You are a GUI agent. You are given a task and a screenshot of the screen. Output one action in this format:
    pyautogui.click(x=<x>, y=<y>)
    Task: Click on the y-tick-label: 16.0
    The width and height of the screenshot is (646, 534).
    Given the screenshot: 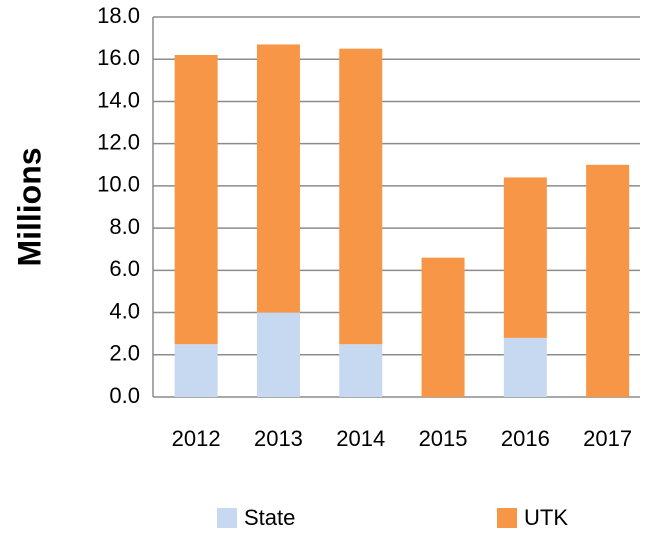 What is the action you would take?
    pyautogui.click(x=118, y=57)
    